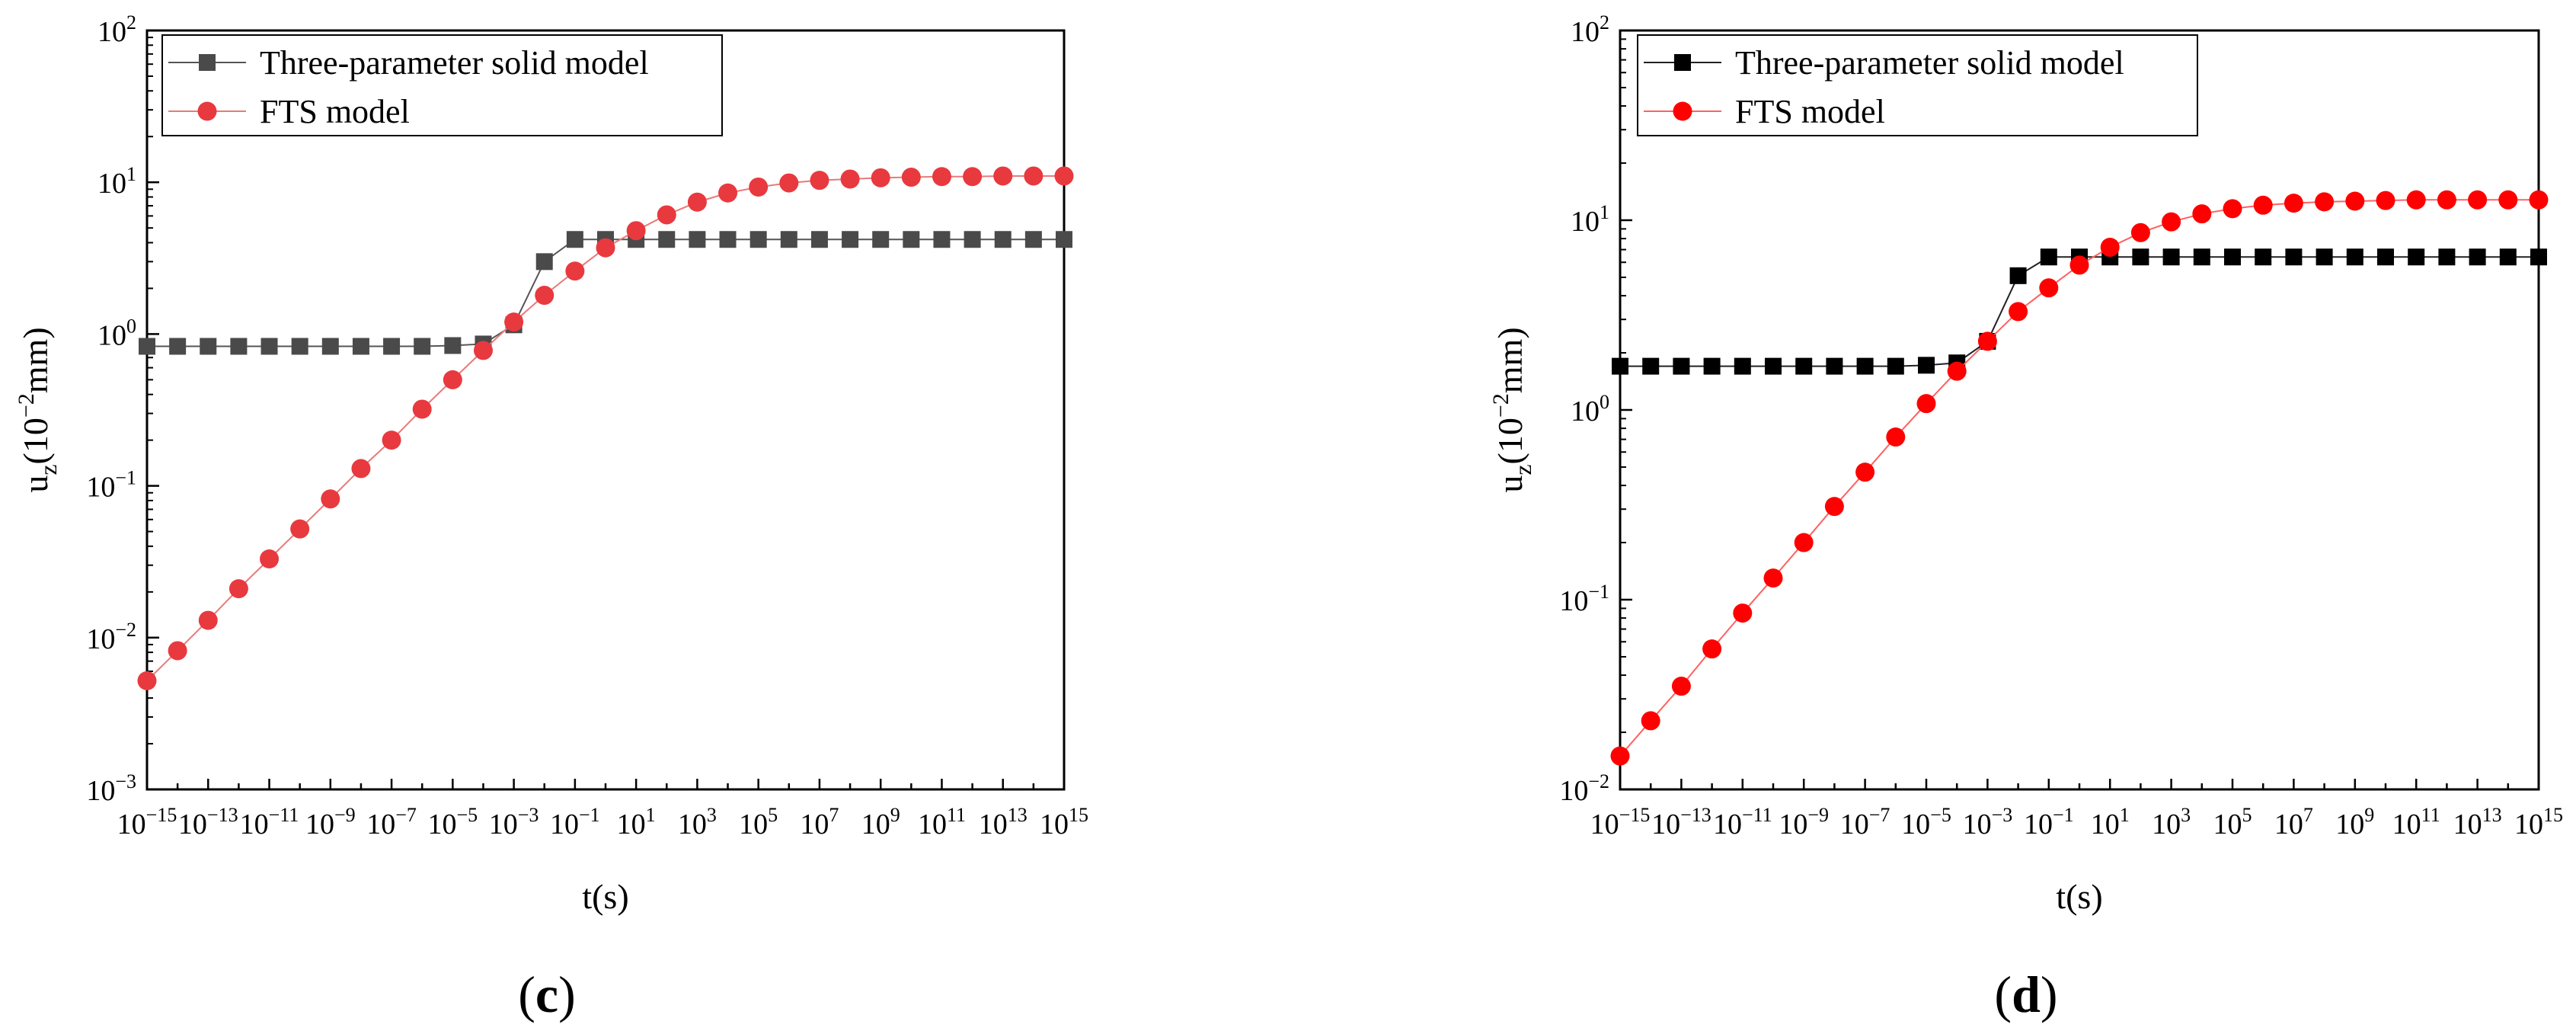  Describe the element at coordinates (547, 994) in the screenshot. I see `panel-label: (c)` at that location.